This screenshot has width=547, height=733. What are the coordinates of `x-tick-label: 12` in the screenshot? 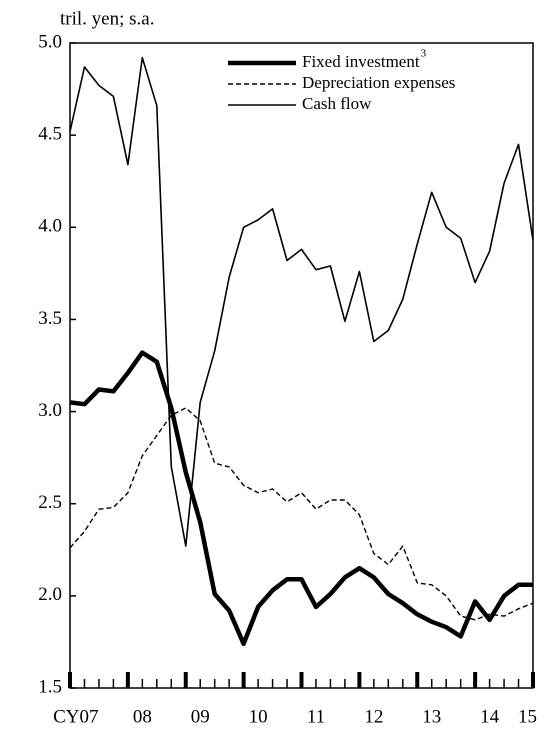 It's located at (373, 716).